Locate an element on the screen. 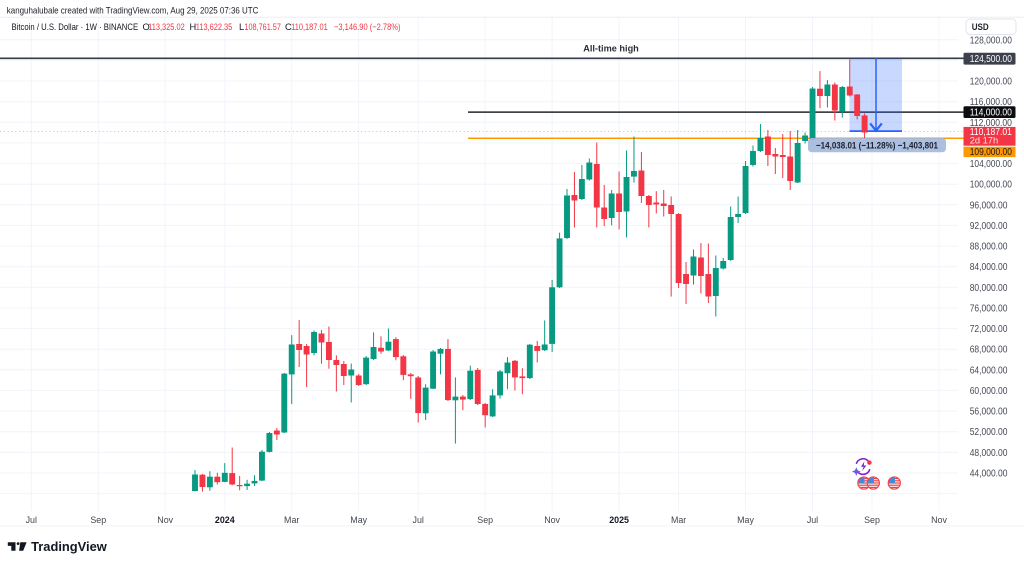  svg-text: 96,000.00 is located at coordinates (989, 205).